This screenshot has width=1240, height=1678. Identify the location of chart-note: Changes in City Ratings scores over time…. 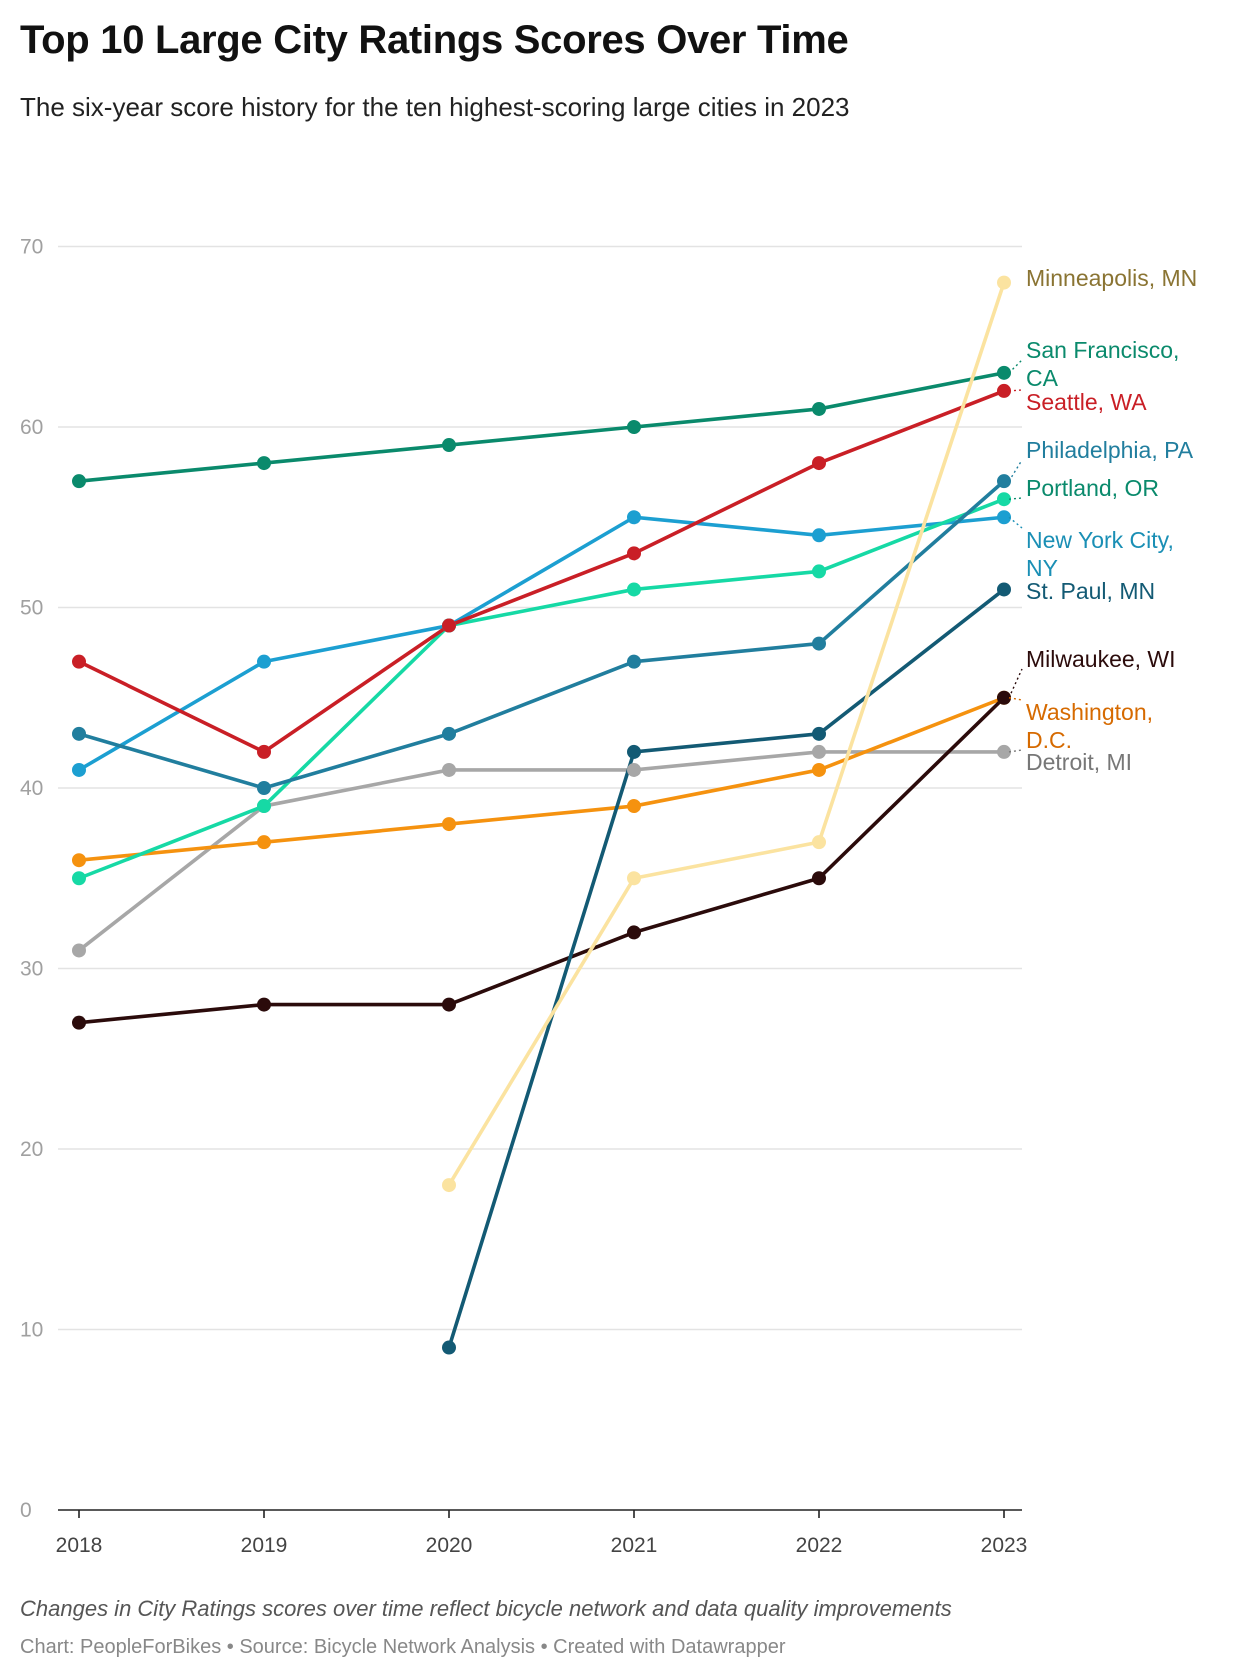
(486, 1608).